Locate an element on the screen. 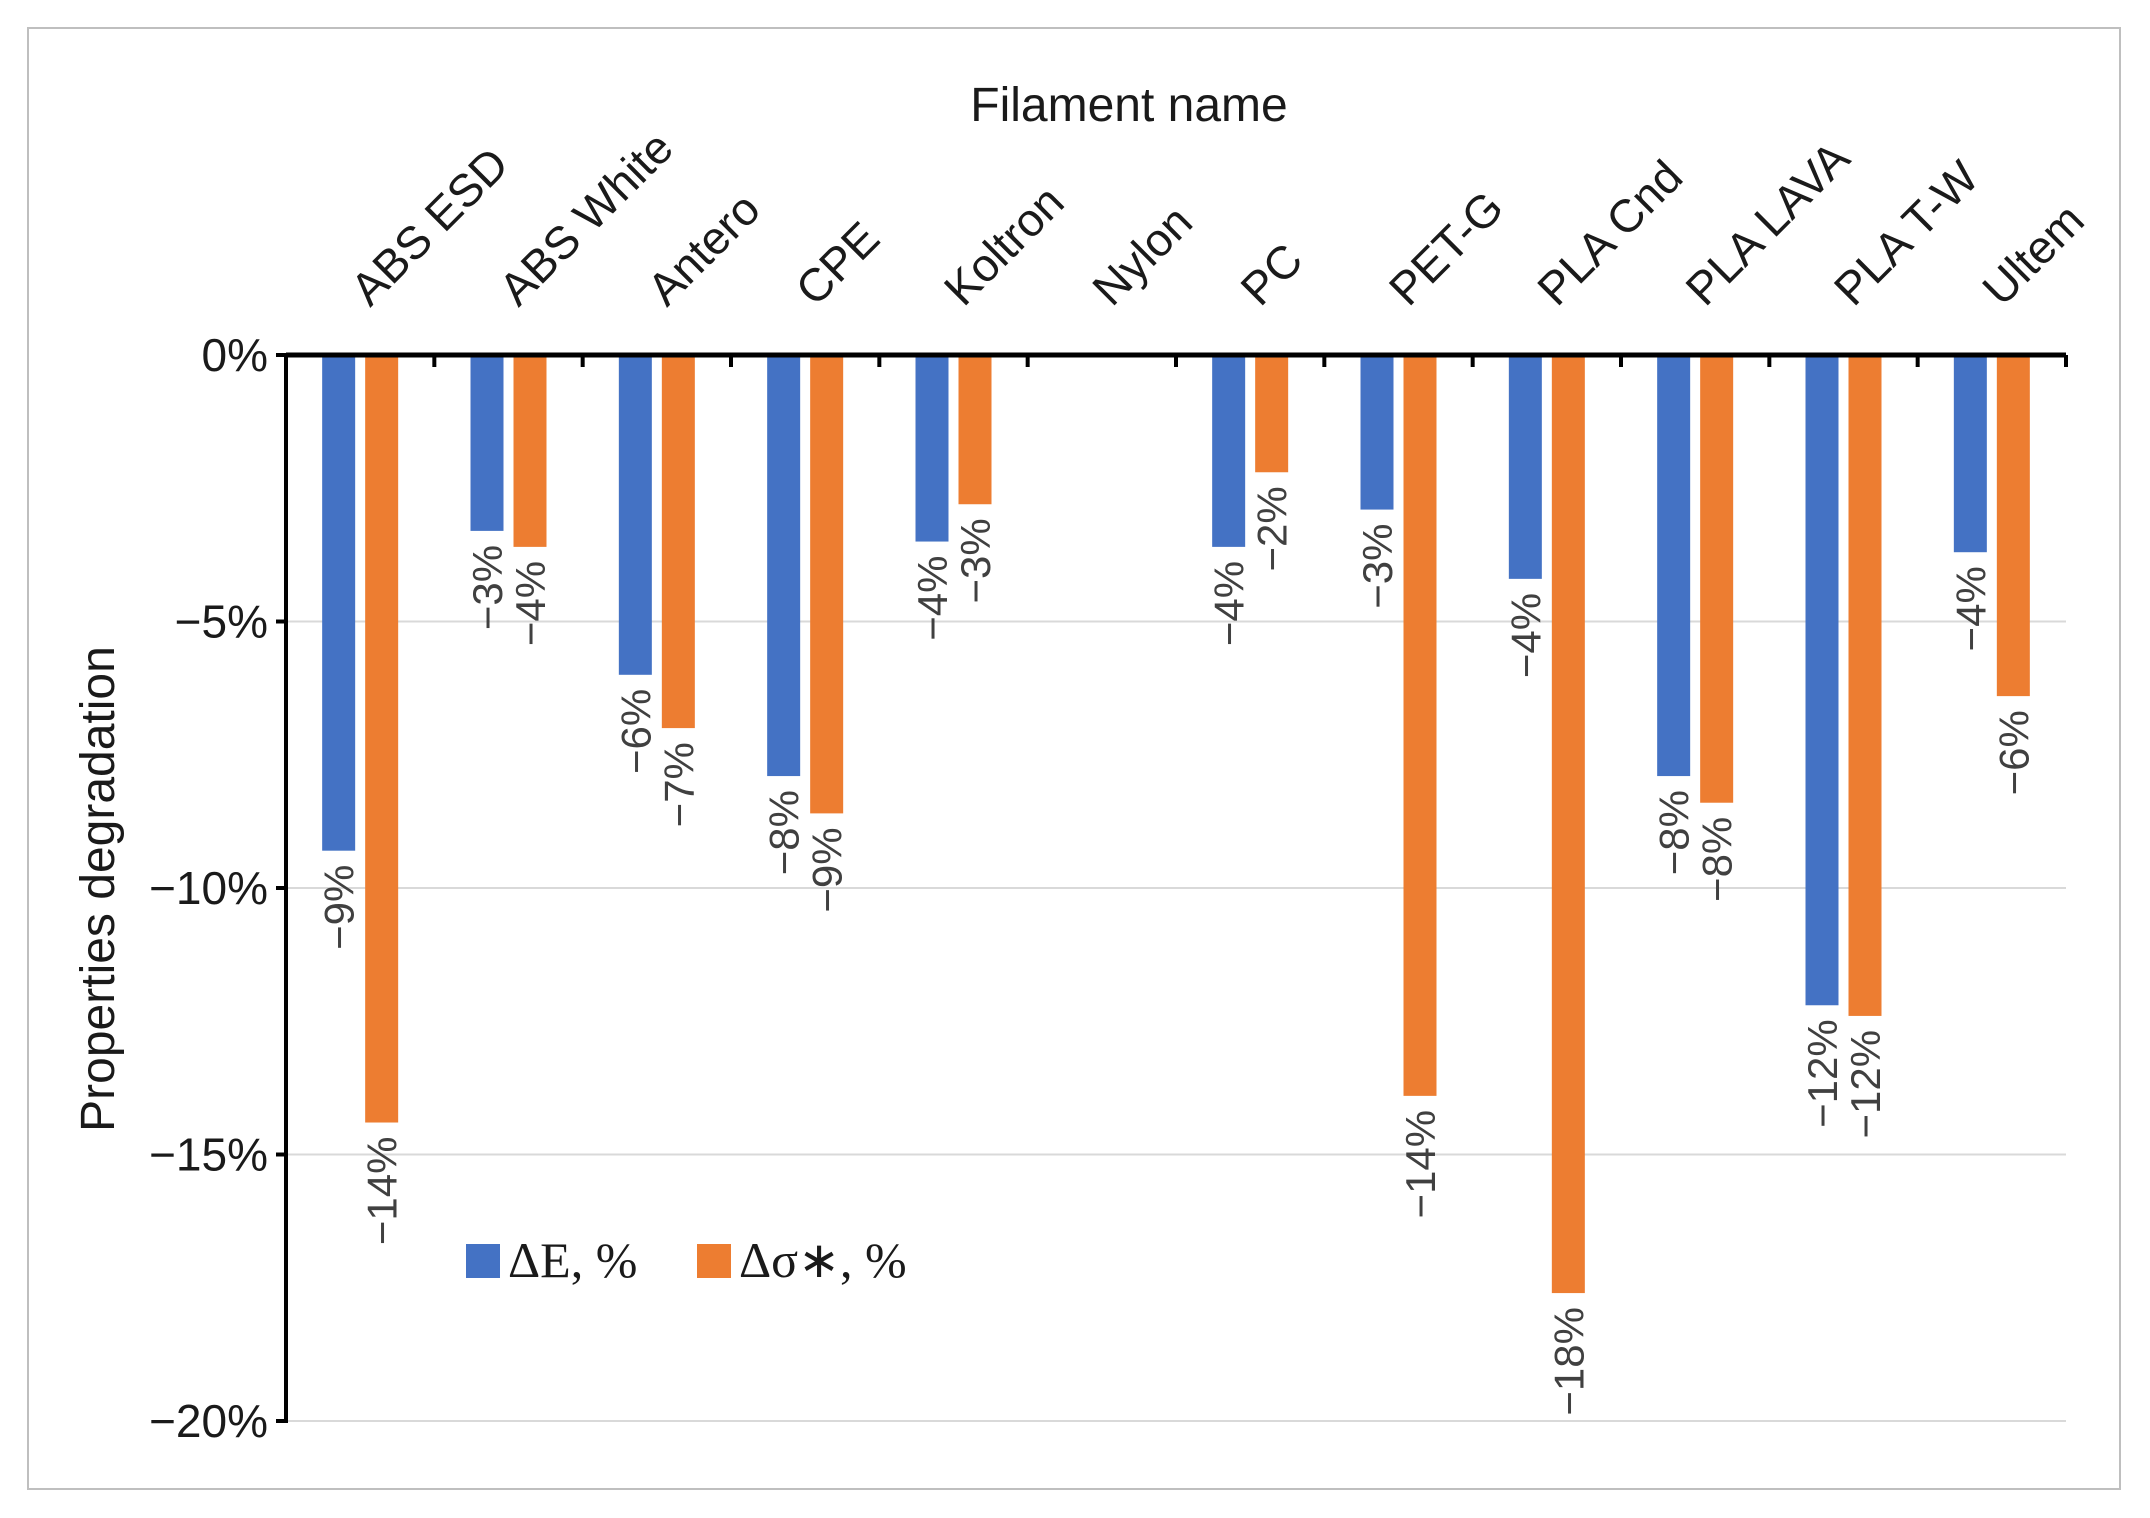  category-label: Nylon is located at coordinates (1142, 255).